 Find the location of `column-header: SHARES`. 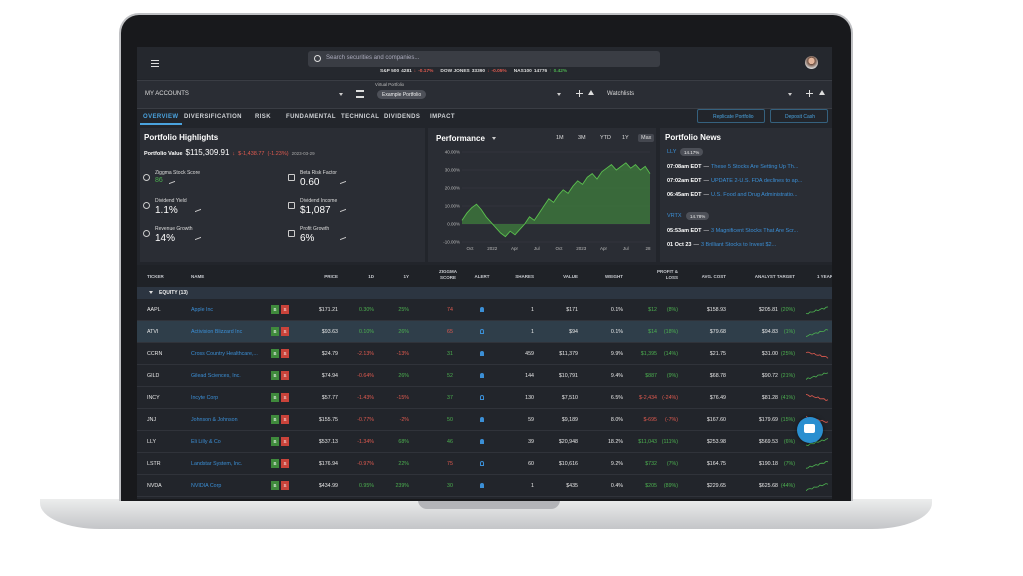

column-header: SHARES is located at coordinates (524, 276).